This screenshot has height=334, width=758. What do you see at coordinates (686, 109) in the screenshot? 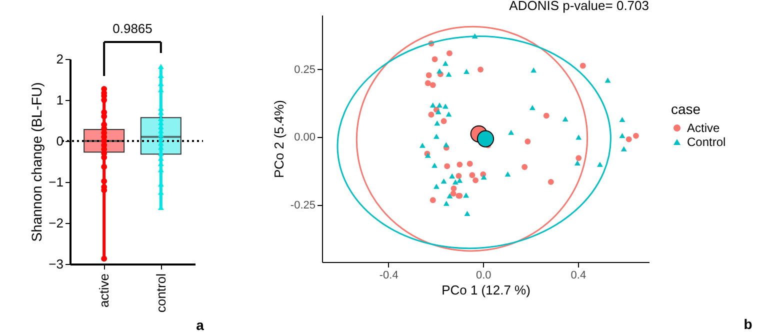
I see `legend-title: case` at bounding box center [686, 109].